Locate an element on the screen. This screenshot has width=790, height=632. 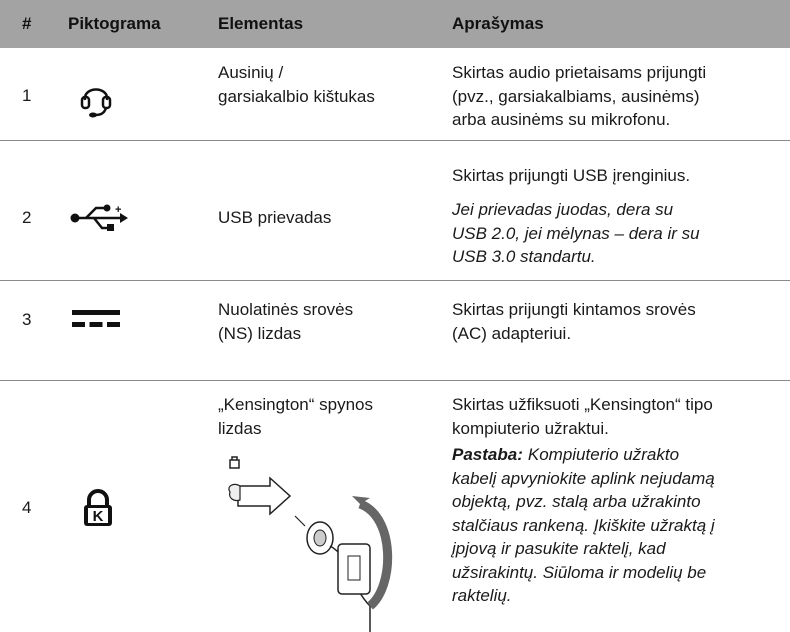
description: Skirtas prijungti USB įrenginius. is located at coordinates (571, 176).